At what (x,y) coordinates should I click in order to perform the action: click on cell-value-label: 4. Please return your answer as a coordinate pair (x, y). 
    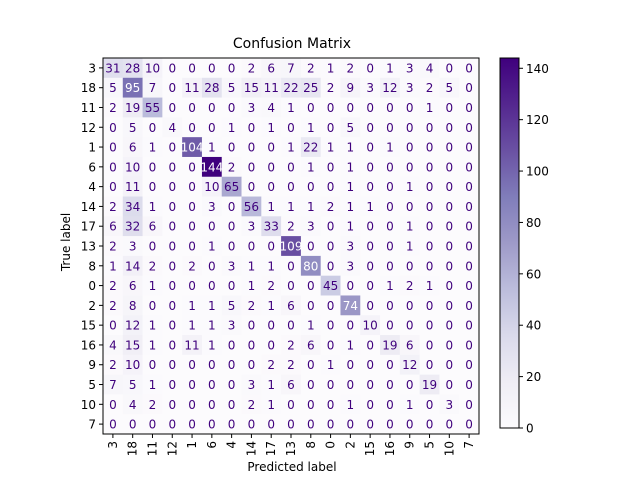
    Looking at the image, I should click on (172, 128).